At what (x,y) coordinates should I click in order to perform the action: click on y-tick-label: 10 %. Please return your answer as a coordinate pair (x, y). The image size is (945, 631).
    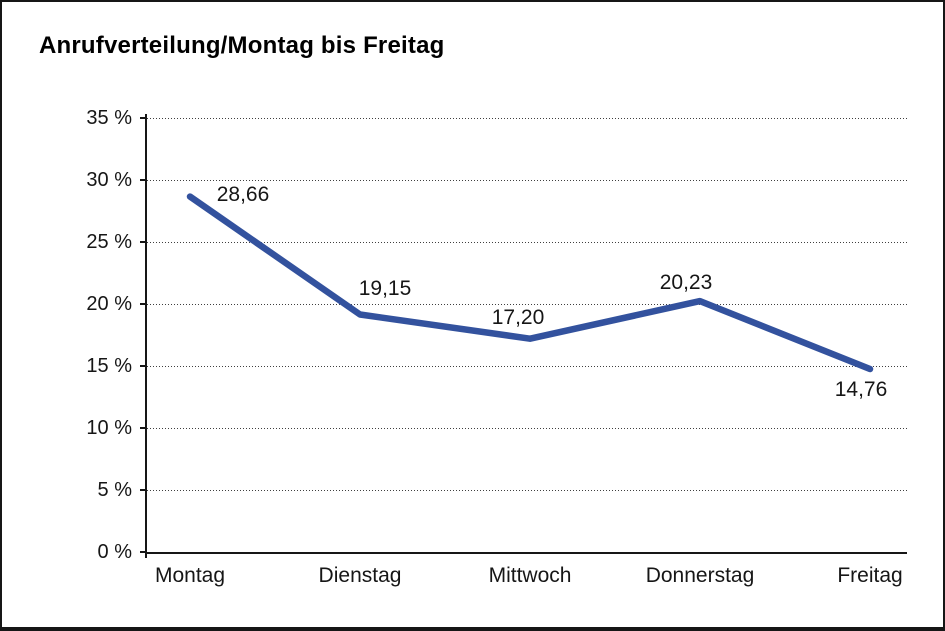
    Looking at the image, I should click on (109, 428).